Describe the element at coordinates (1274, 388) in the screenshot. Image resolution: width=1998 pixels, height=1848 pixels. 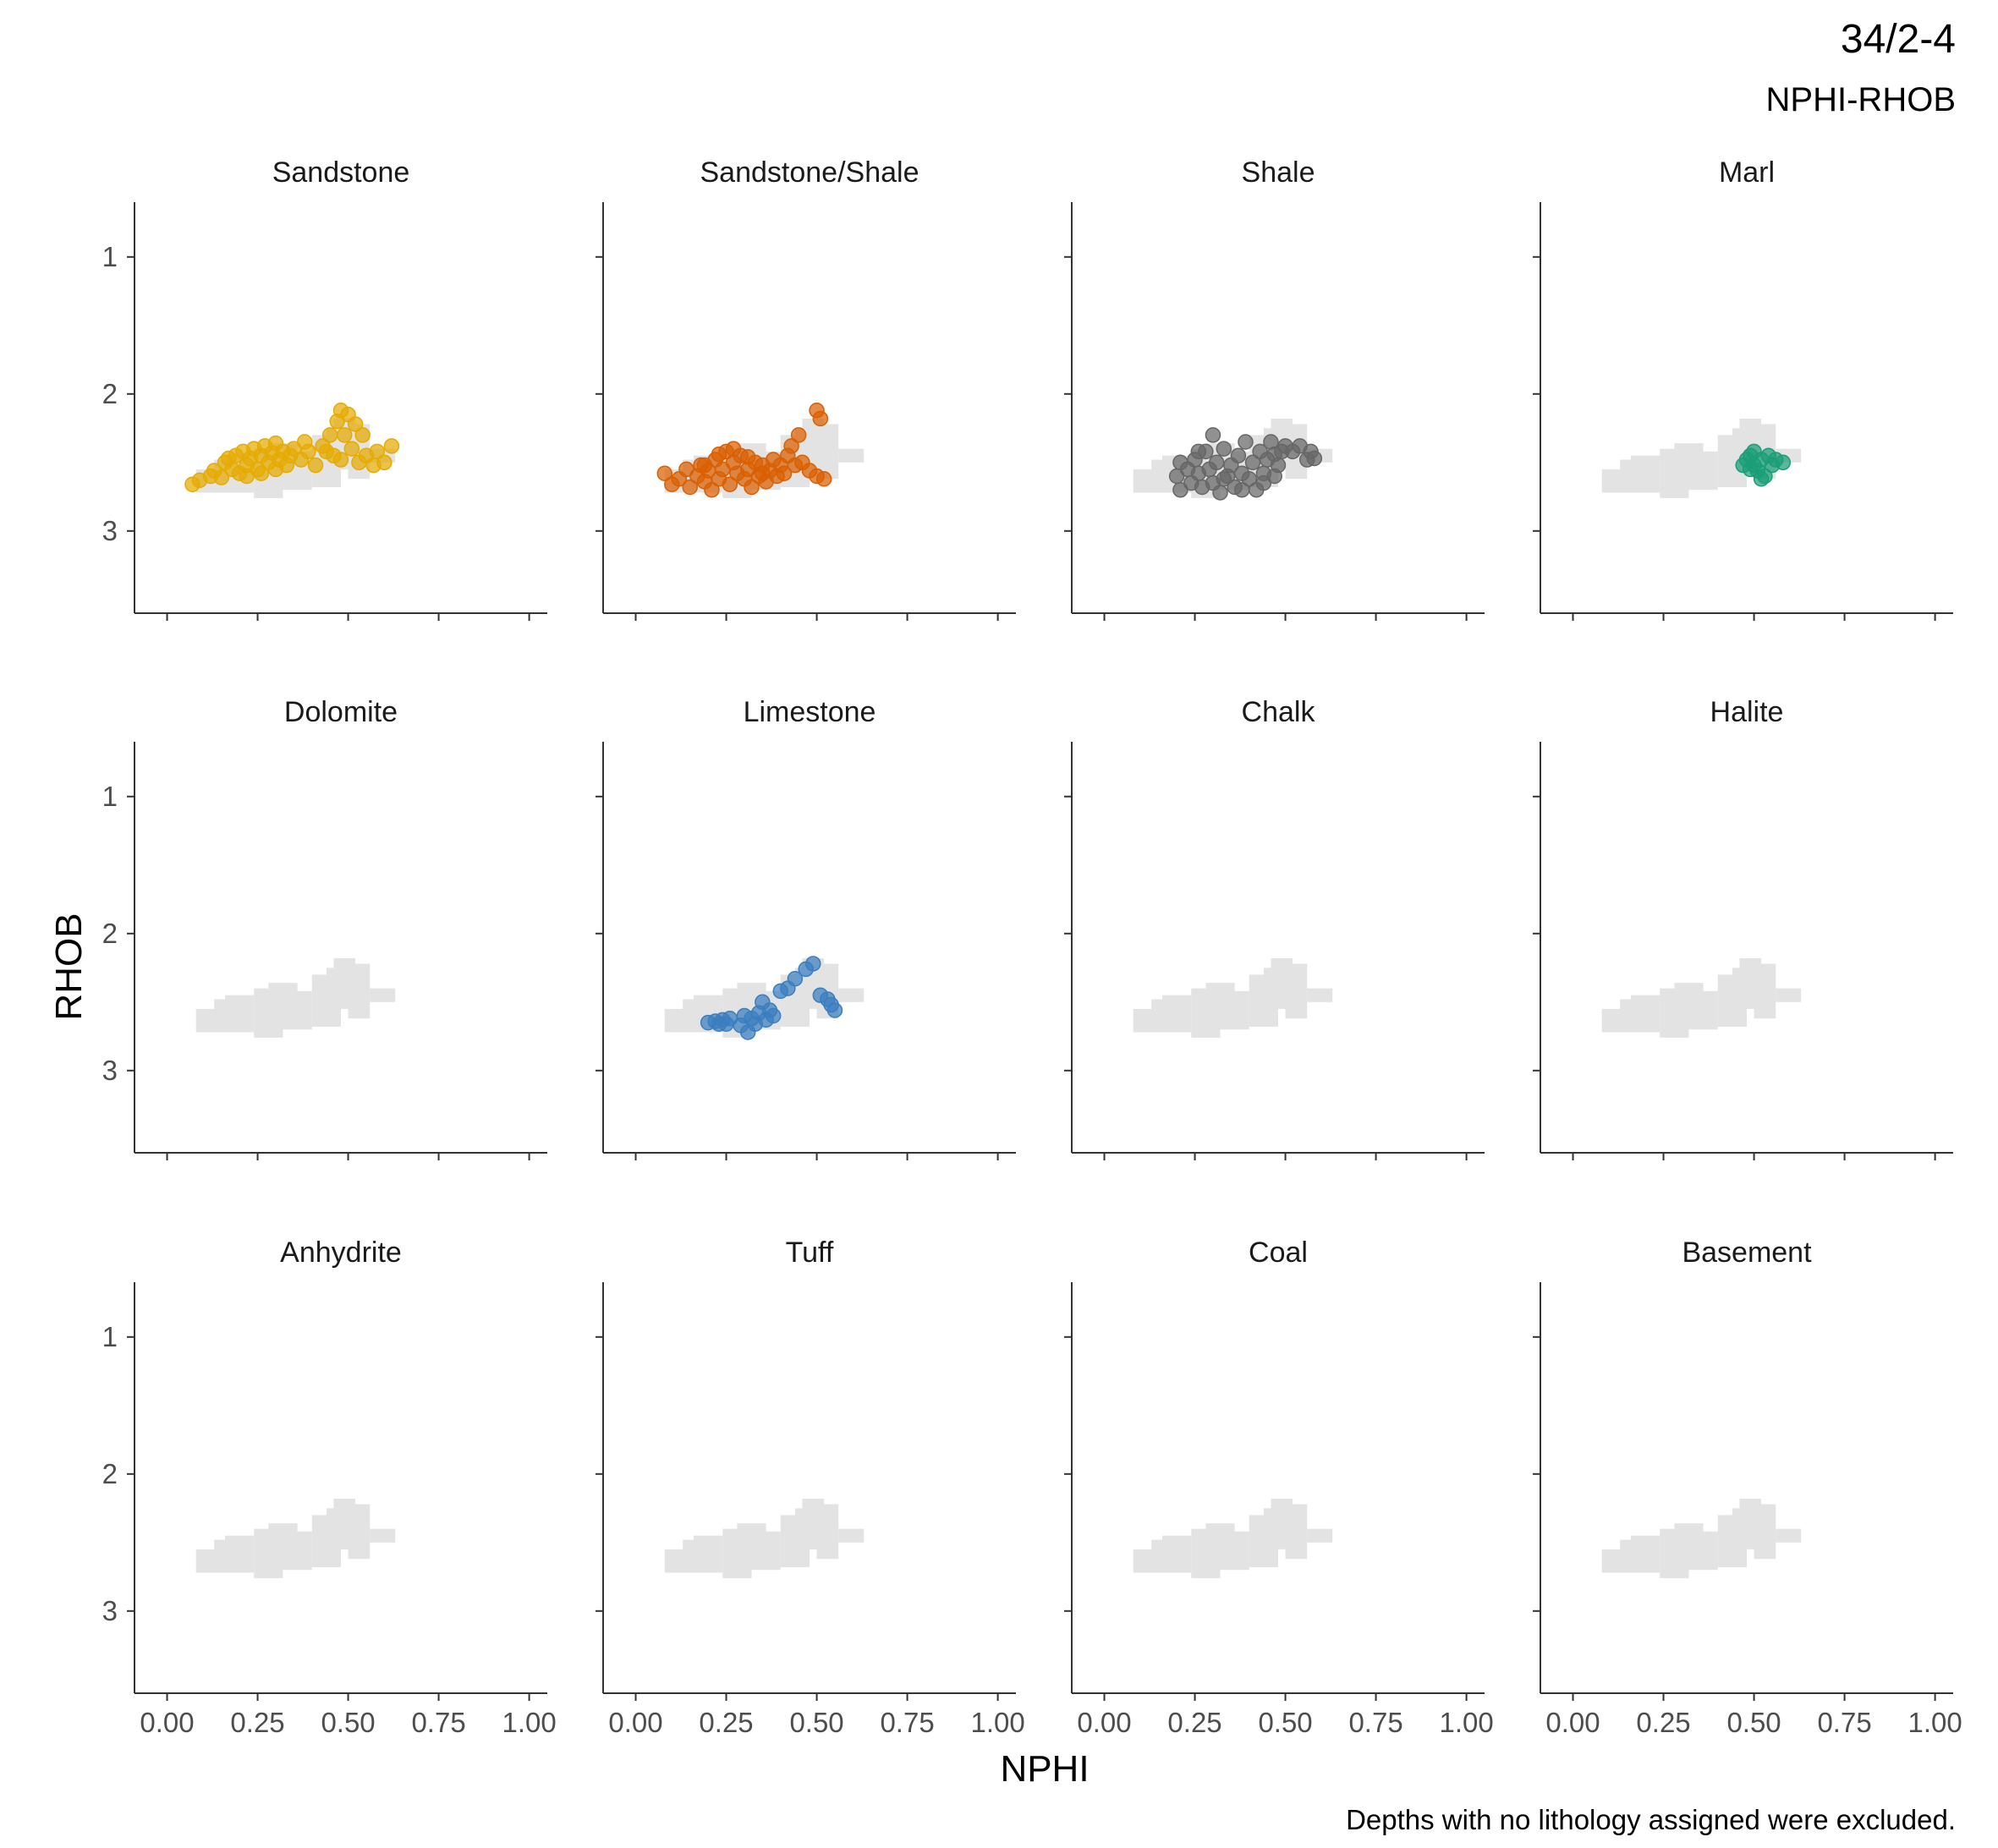
I see `facet-panel-shale: Shale` at that location.